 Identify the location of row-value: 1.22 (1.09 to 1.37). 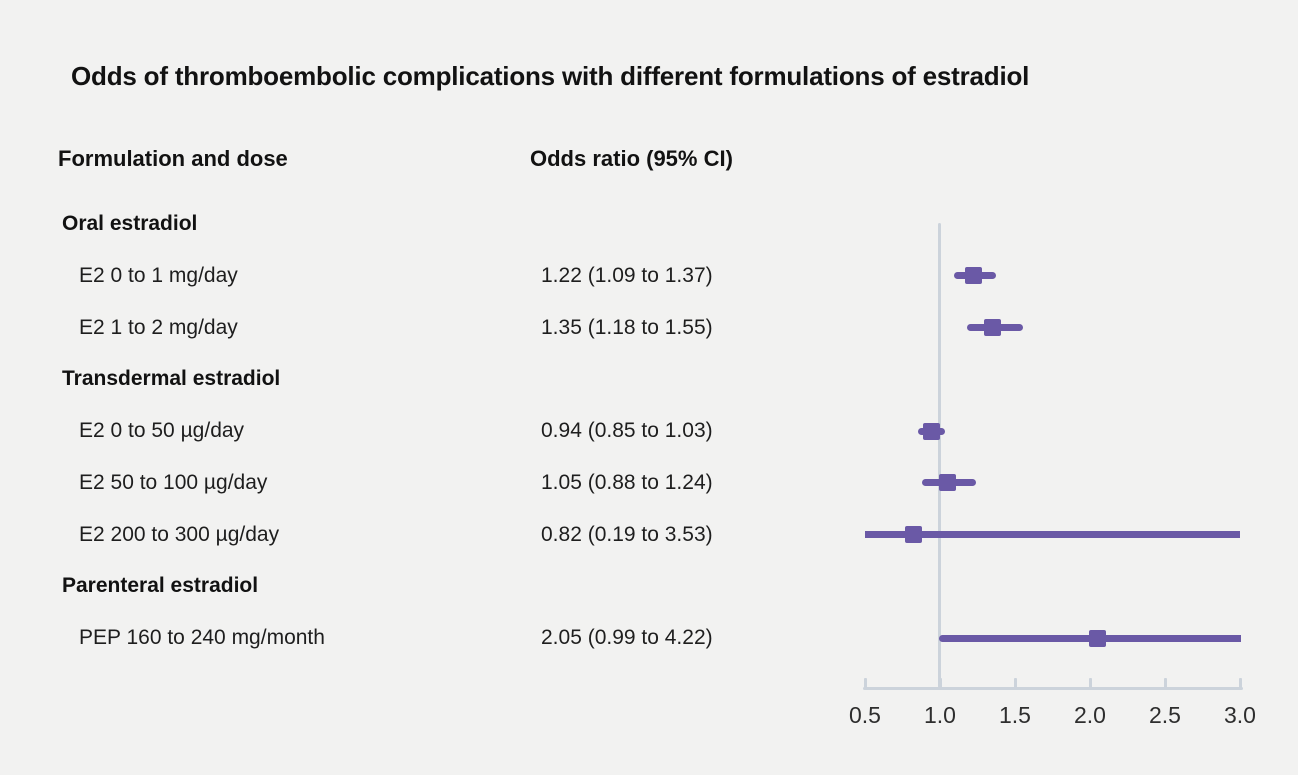
(627, 275).